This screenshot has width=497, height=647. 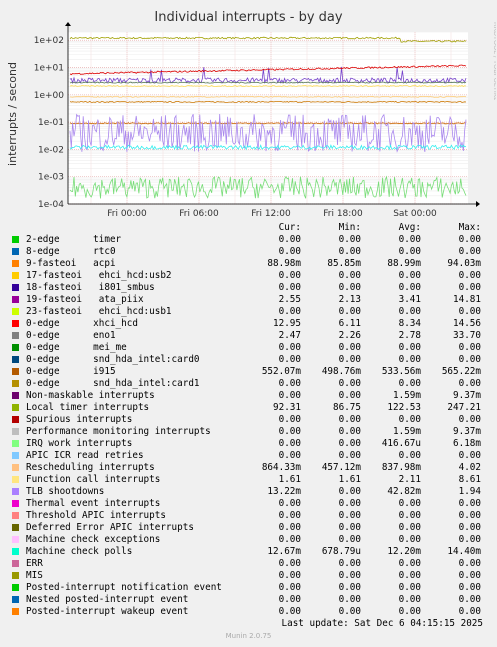 I want to click on legend-row: MIS 0.00 0.00 0.00 0.00, so click(x=246, y=576).